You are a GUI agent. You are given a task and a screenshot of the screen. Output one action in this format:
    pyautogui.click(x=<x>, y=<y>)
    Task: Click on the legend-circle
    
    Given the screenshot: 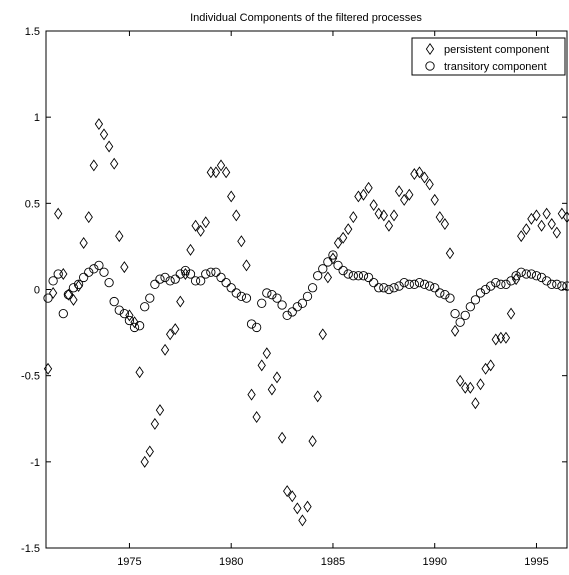 What is the action you would take?
    pyautogui.click(x=430, y=66)
    